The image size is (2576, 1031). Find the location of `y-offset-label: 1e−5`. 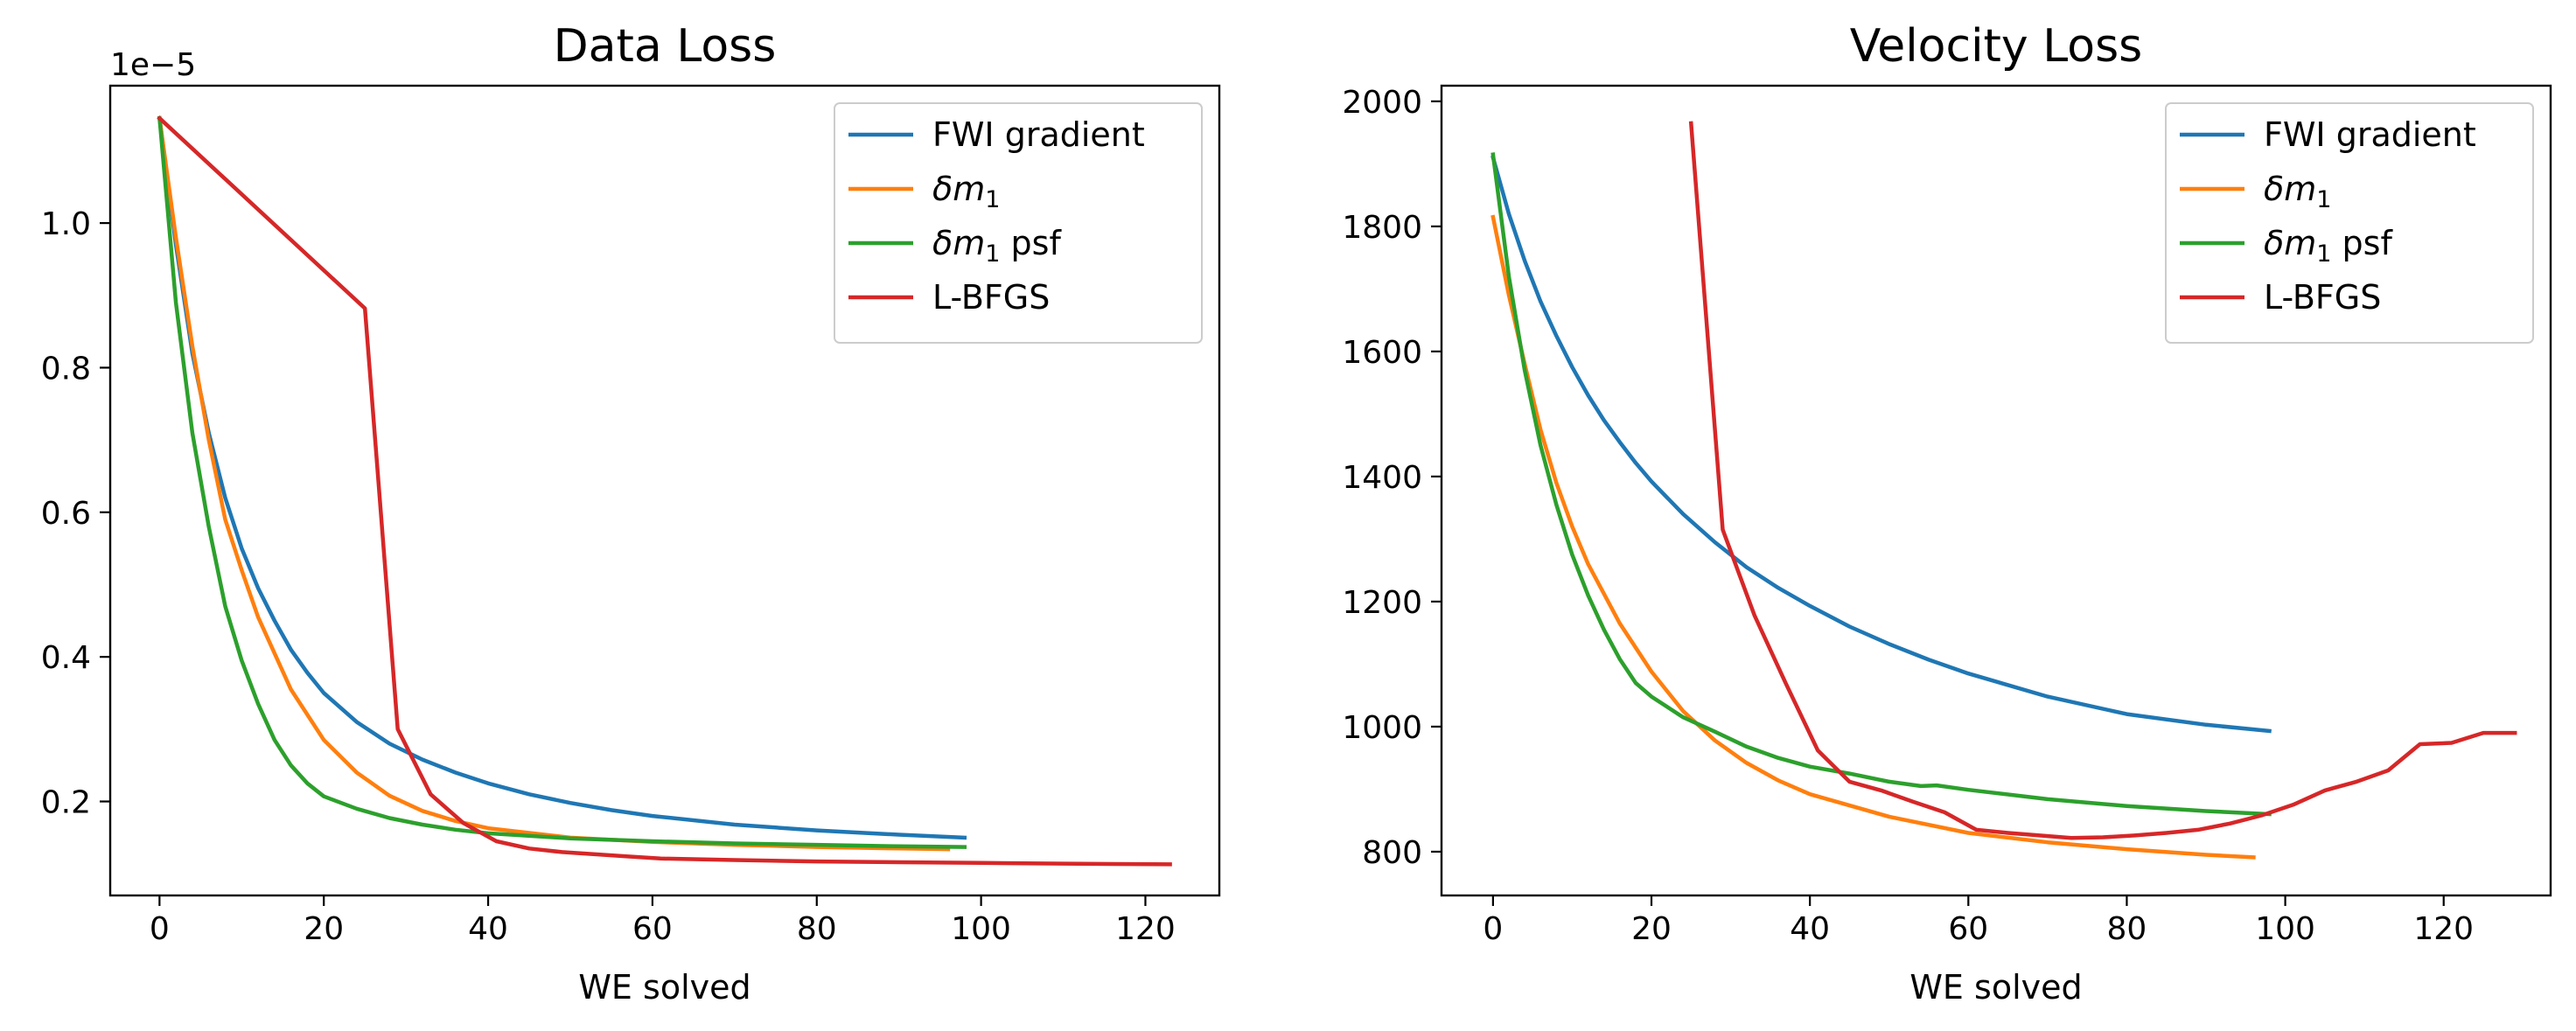

y-offset-label: 1e−5 is located at coordinates (153, 65).